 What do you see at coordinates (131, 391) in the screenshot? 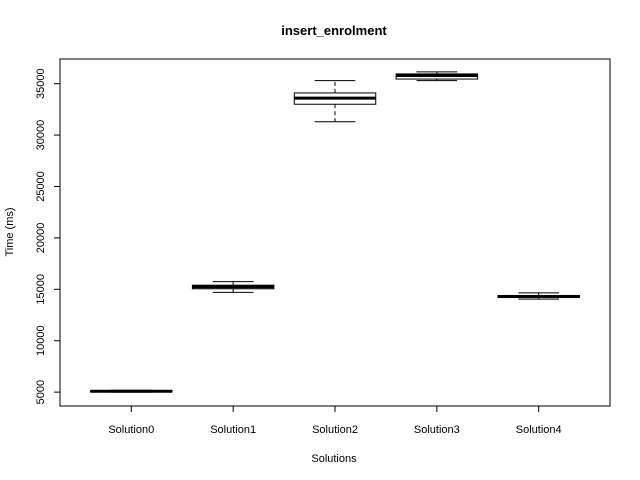
I see `box-solution0` at bounding box center [131, 391].